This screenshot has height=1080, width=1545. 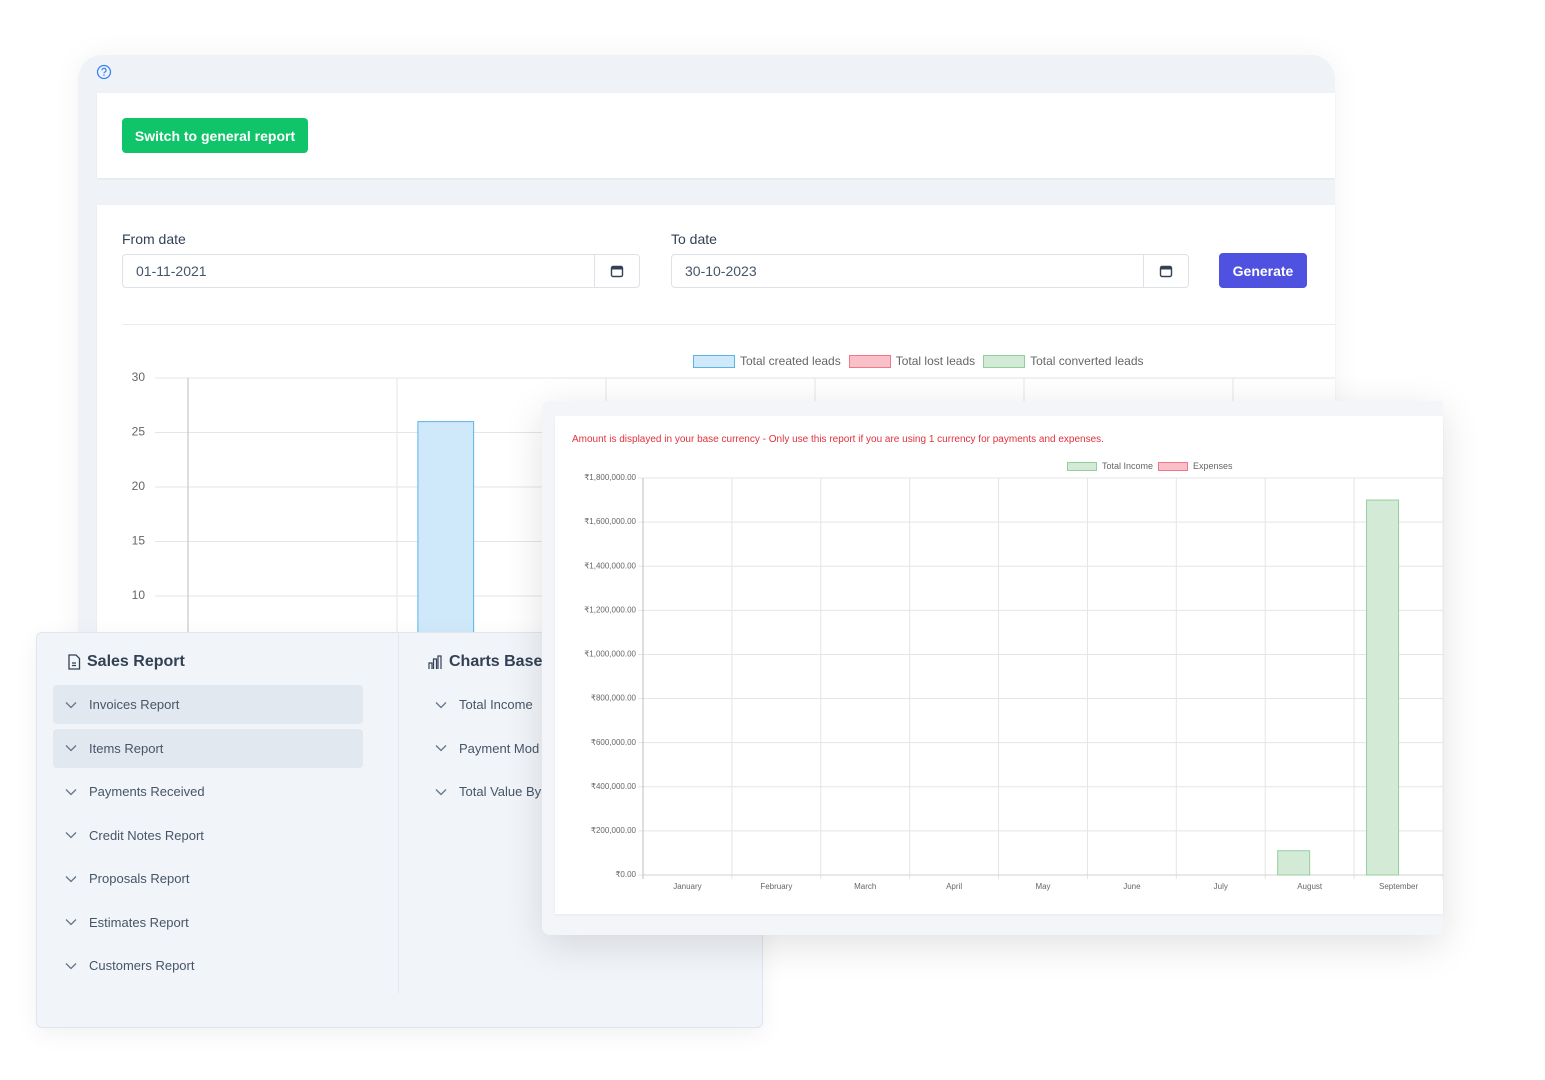 What do you see at coordinates (625, 874) in the screenshot?
I see `y-tick-label: ₹0.00` at bounding box center [625, 874].